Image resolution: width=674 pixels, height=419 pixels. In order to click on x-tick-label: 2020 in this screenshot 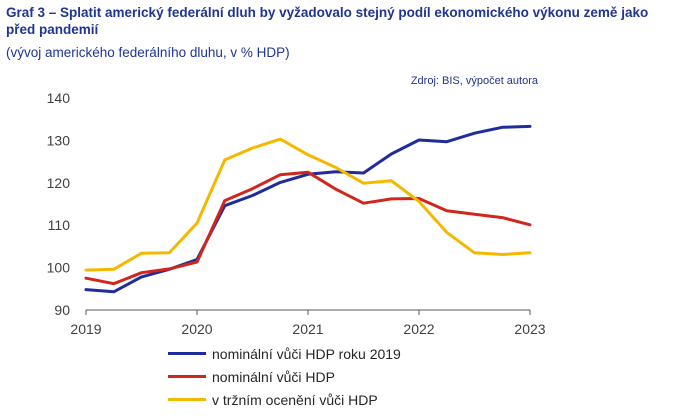, I will do `click(196, 329)`.